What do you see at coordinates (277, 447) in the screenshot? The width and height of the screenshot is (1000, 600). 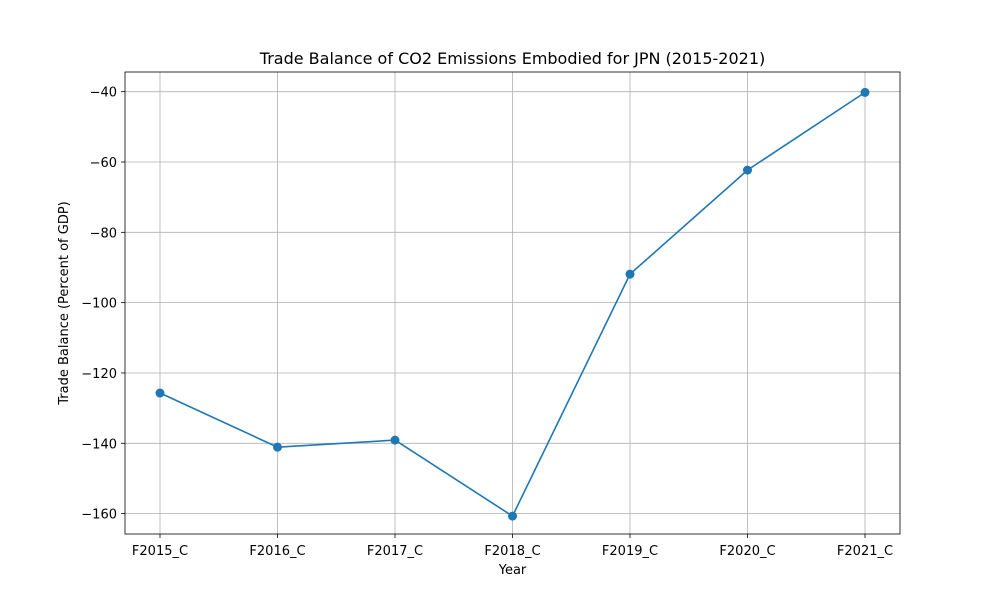 I see `data-point-f2016-c` at bounding box center [277, 447].